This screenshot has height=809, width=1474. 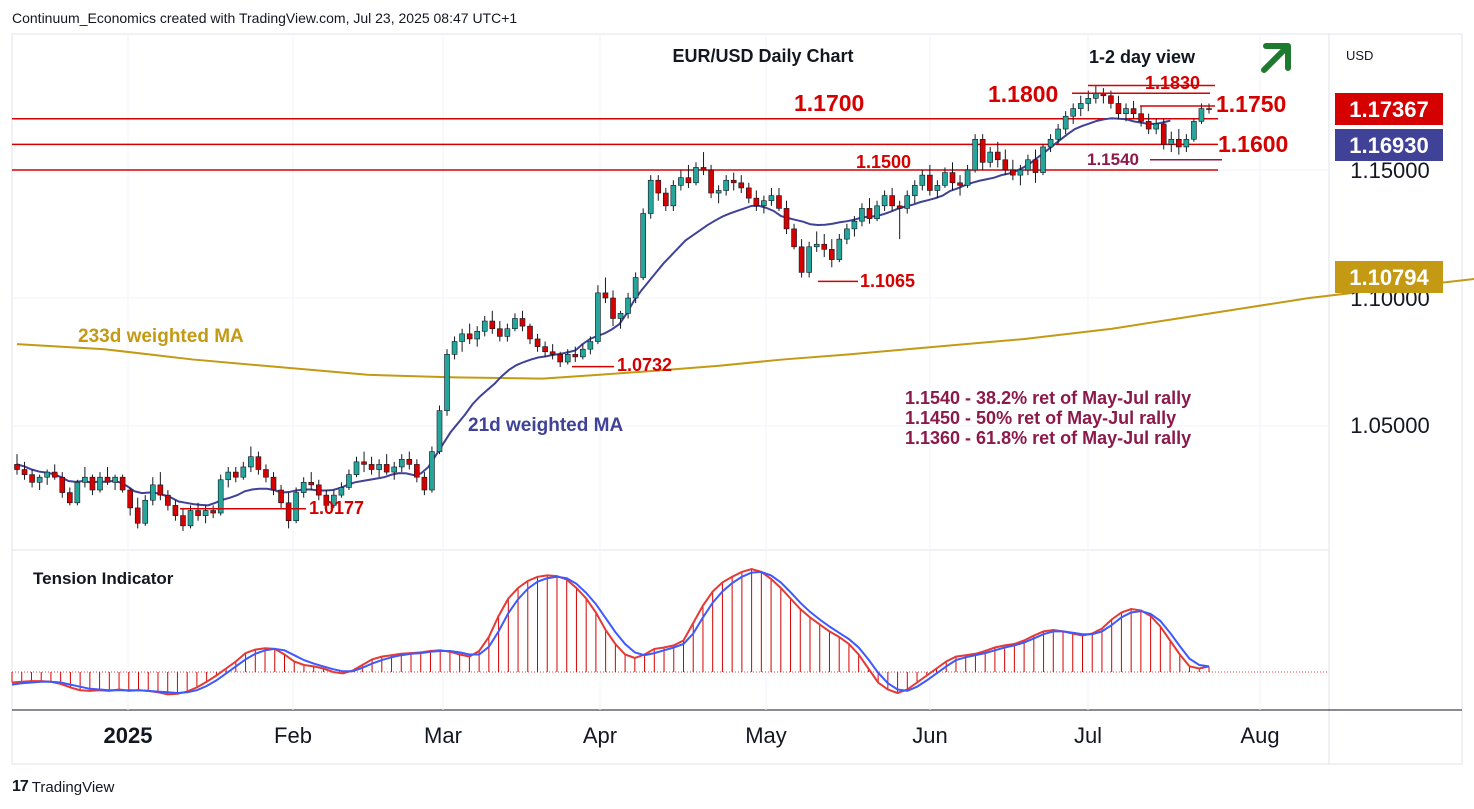 I want to click on ma233-line, so click(x=745, y=328).